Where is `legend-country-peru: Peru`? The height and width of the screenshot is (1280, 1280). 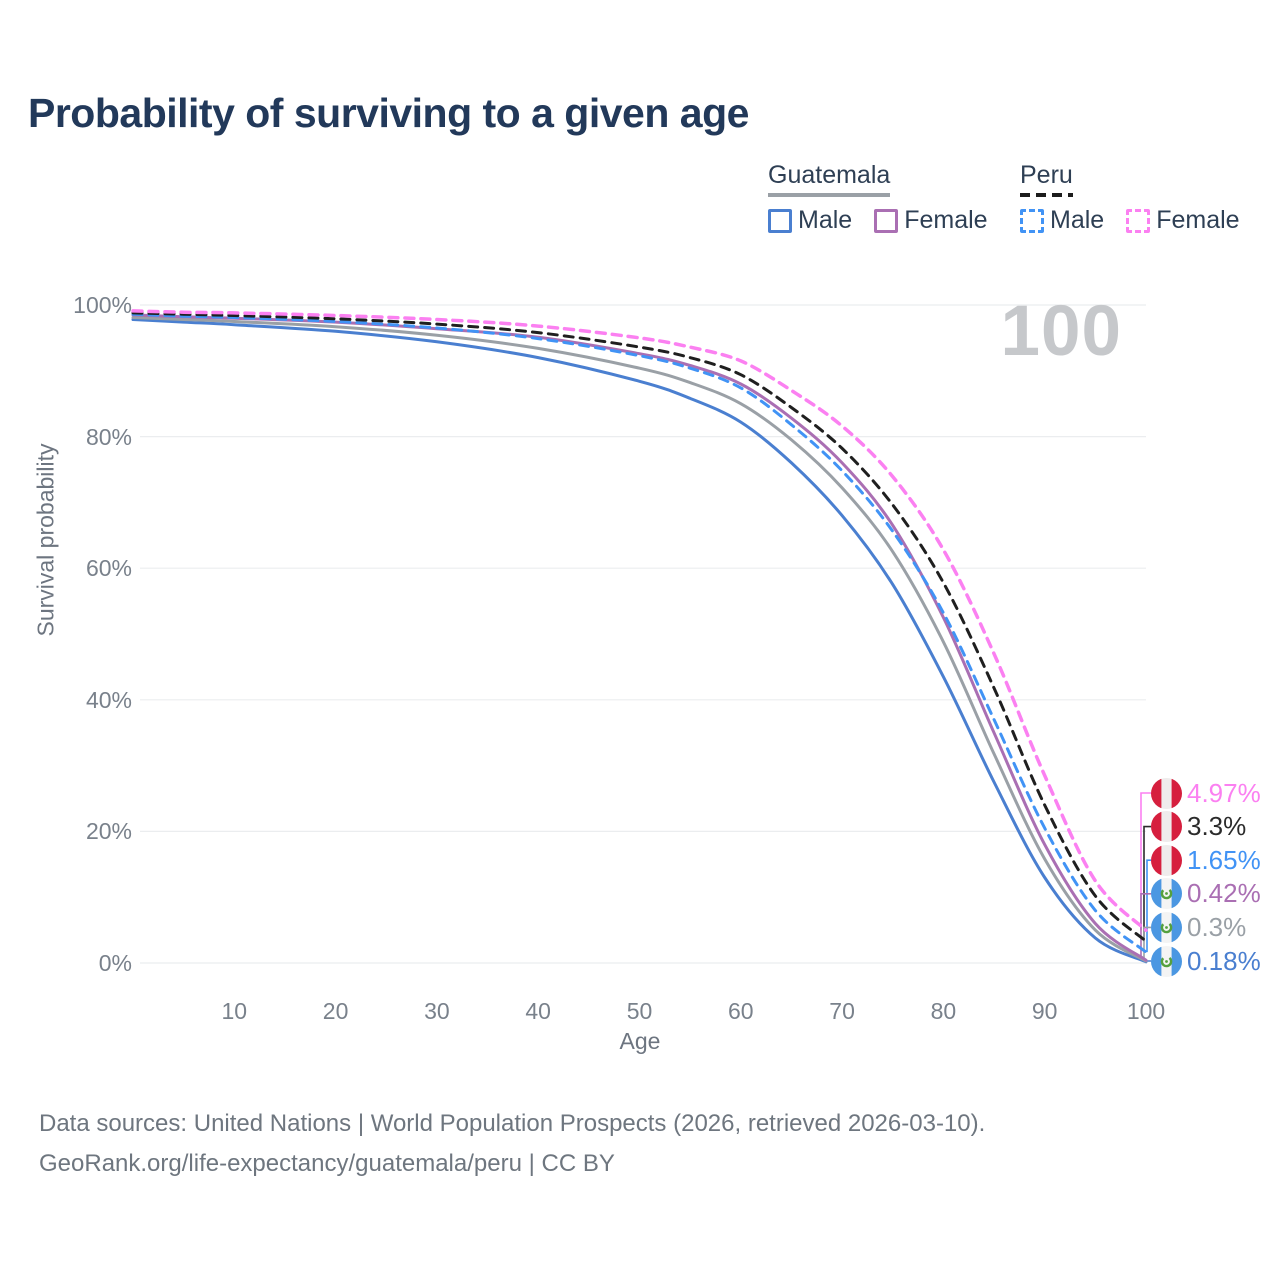 legend-country-peru: Peru is located at coordinates (1046, 179).